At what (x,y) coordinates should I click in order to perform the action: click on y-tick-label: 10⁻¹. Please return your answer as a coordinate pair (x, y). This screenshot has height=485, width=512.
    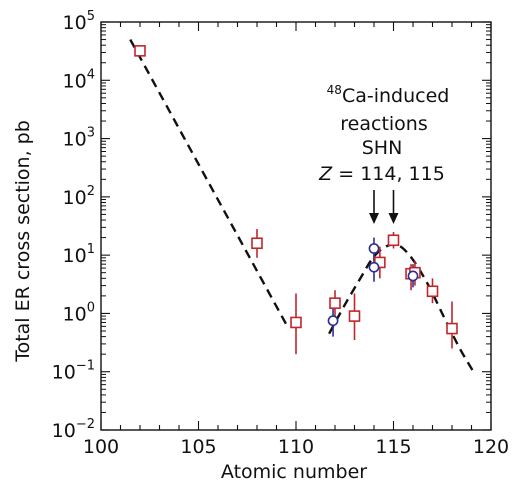
    Looking at the image, I should click on (73, 371).